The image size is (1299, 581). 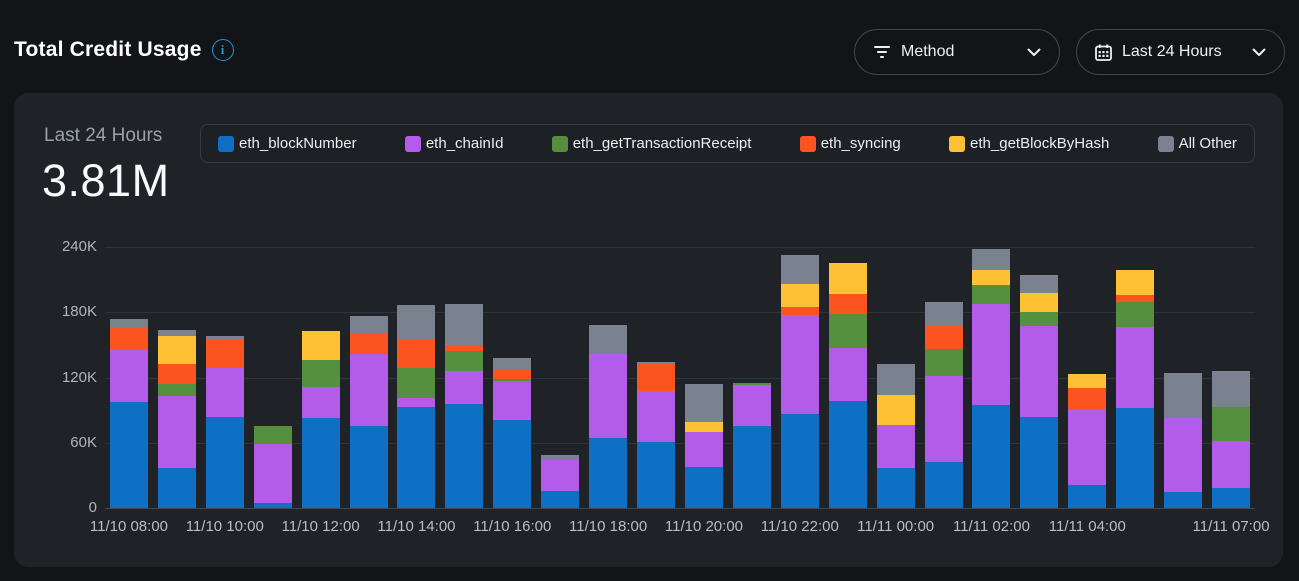 What do you see at coordinates (957, 52) in the screenshot?
I see `method-filter-dropdown: Method` at bounding box center [957, 52].